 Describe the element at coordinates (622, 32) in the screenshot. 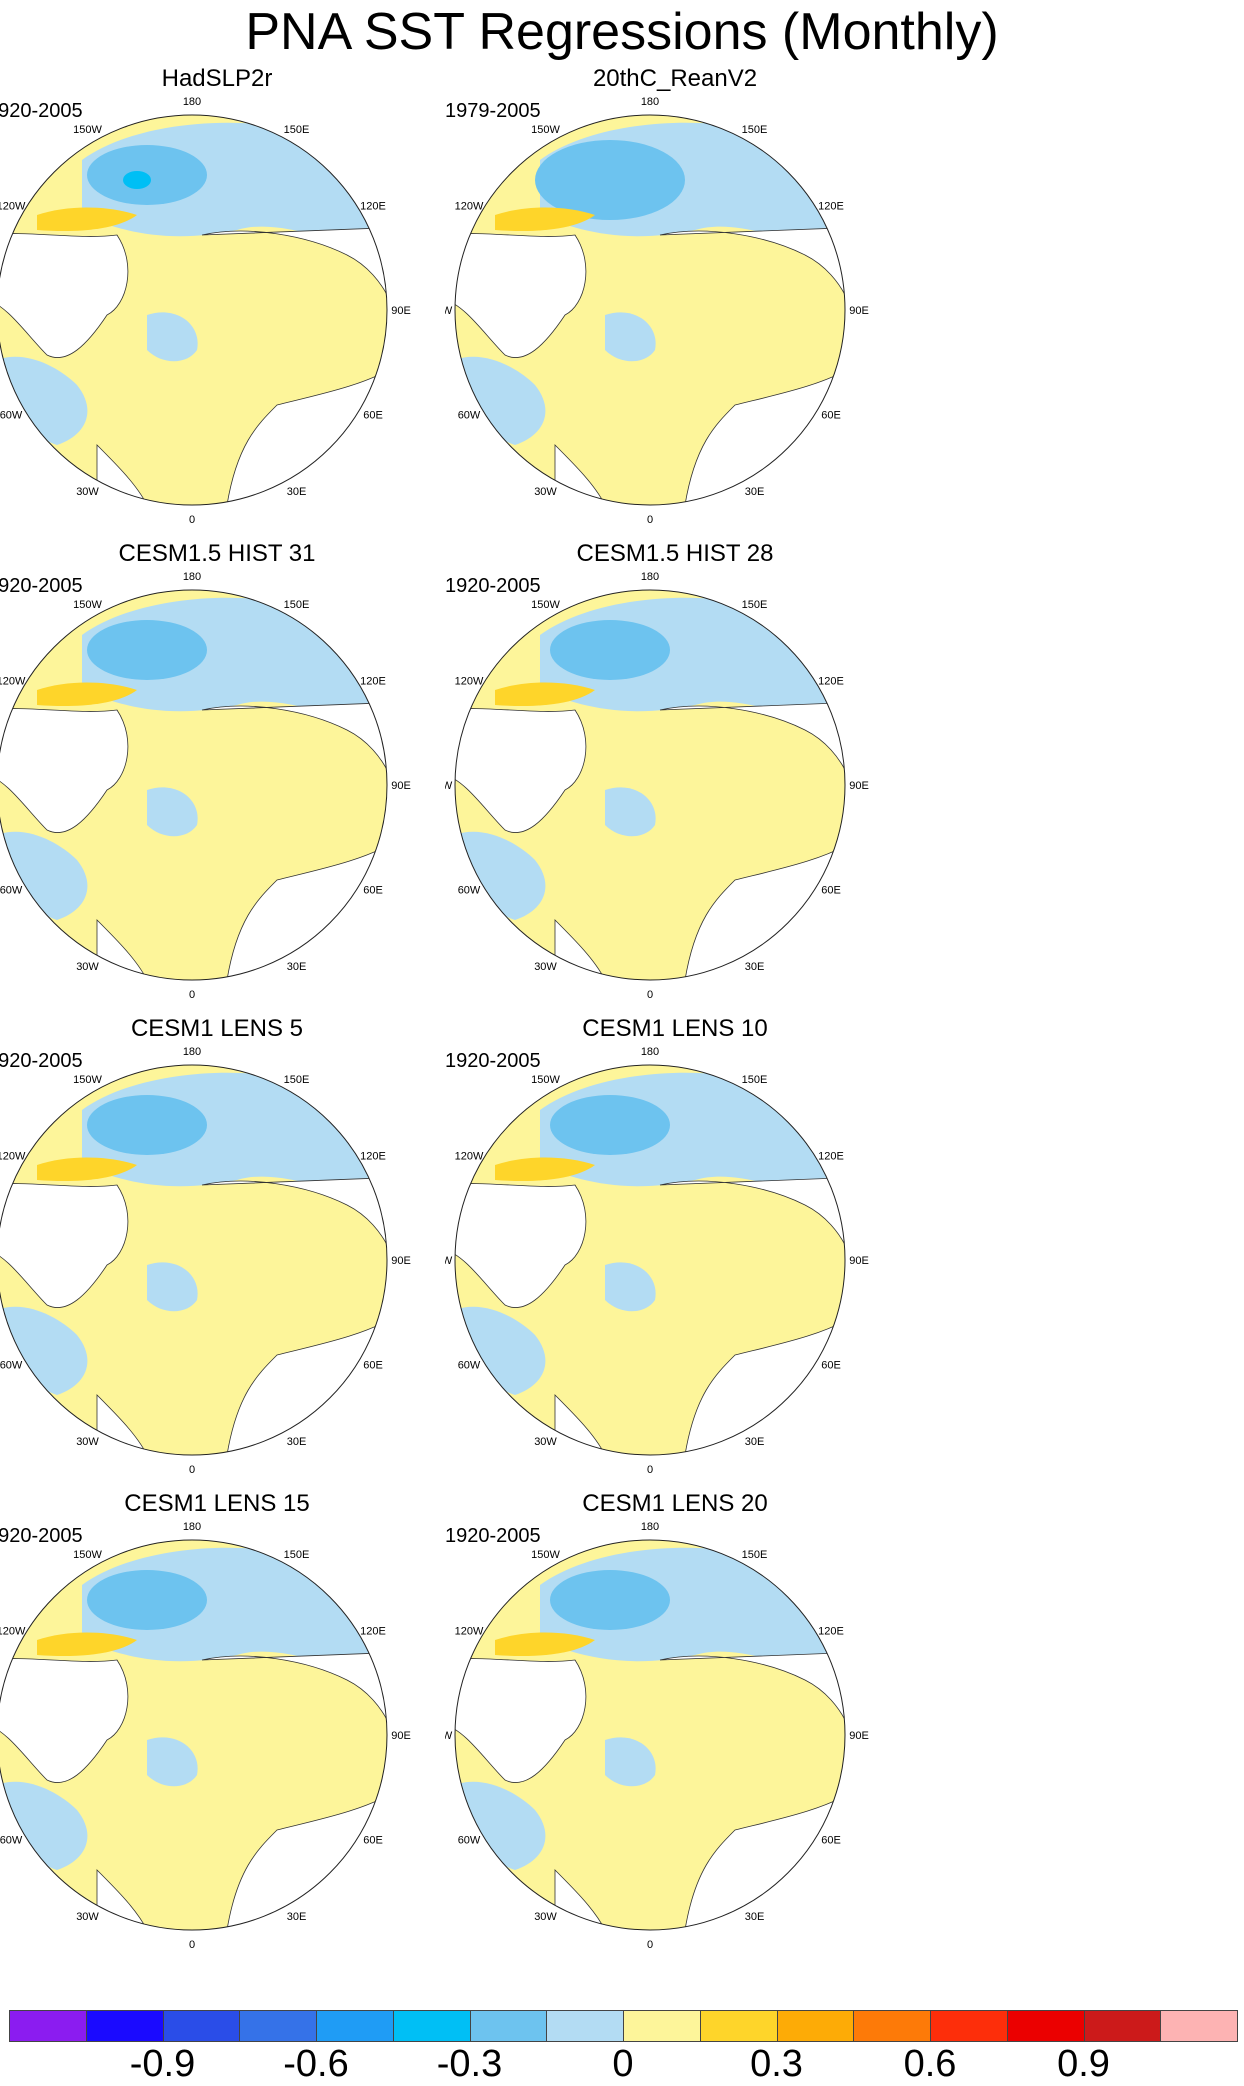

I see `figure-title: PNA SST Regressions (Monthly)` at that location.